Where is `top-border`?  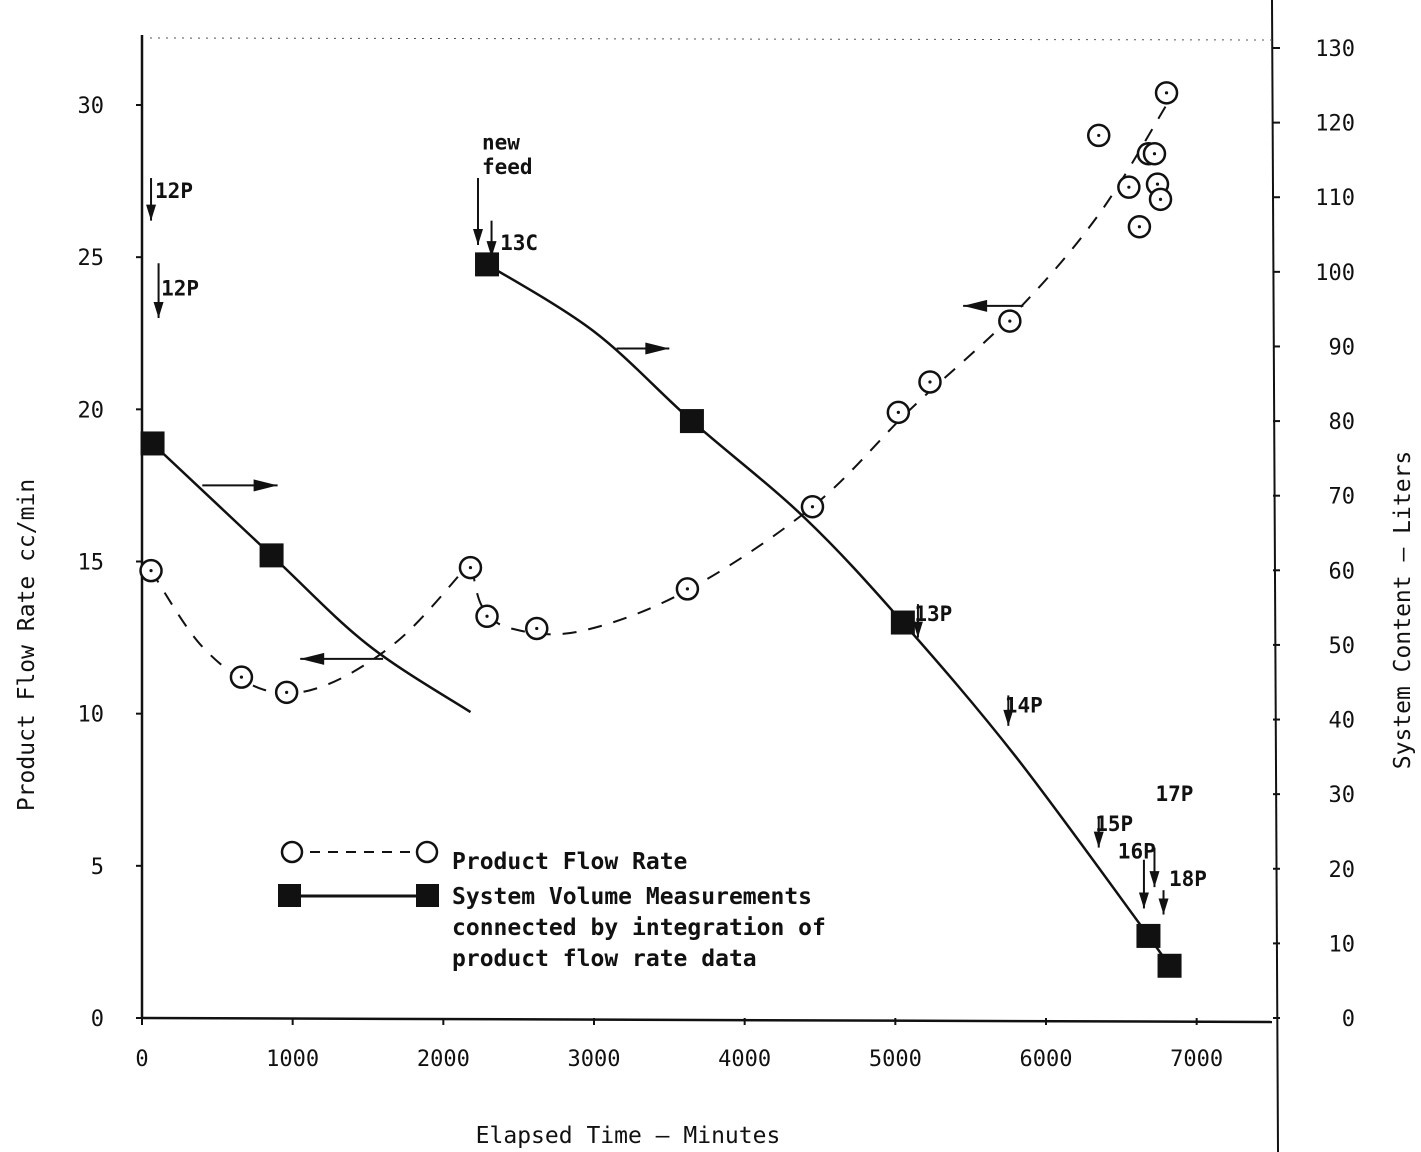 top-border is located at coordinates (711, 39).